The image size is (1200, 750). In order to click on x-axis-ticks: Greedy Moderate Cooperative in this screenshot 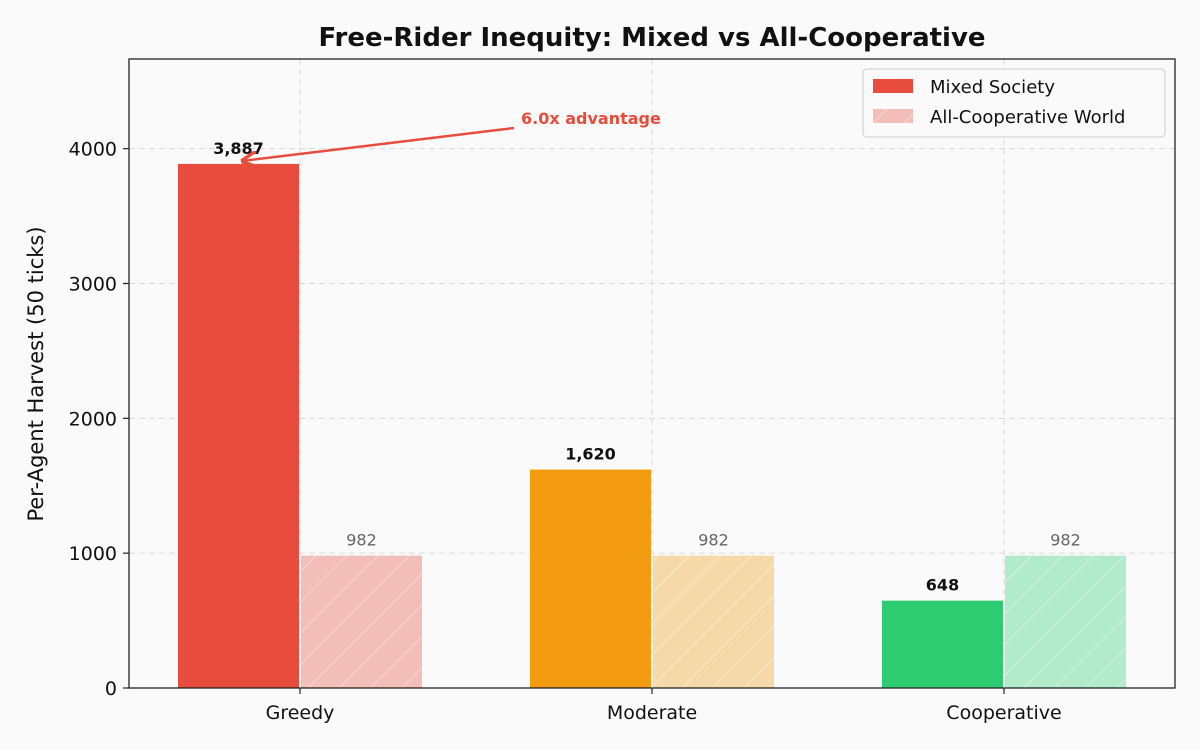, I will do `click(664, 706)`.